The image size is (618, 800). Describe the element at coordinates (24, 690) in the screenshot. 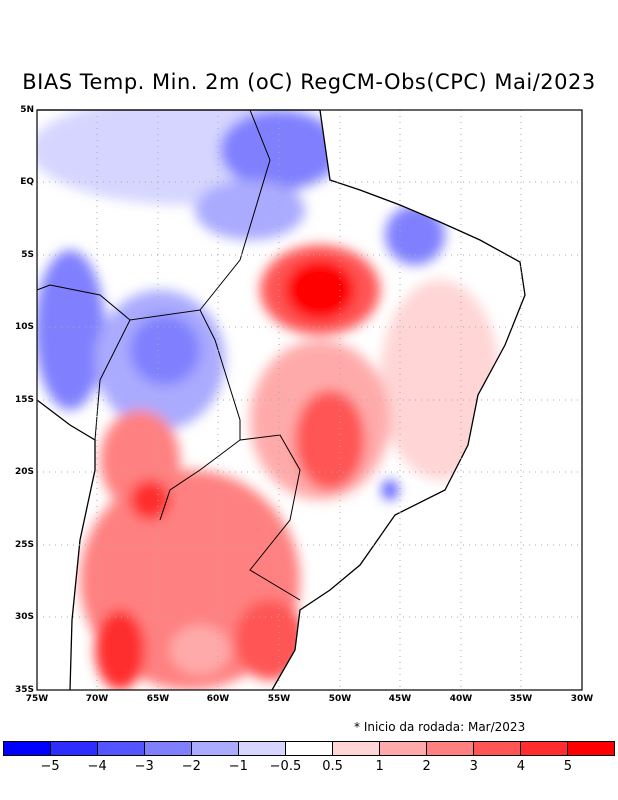

I see `lat-label: 35S` at that location.